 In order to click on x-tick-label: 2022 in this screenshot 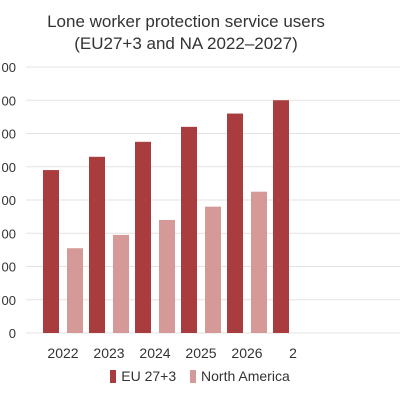, I will do `click(62, 353)`.